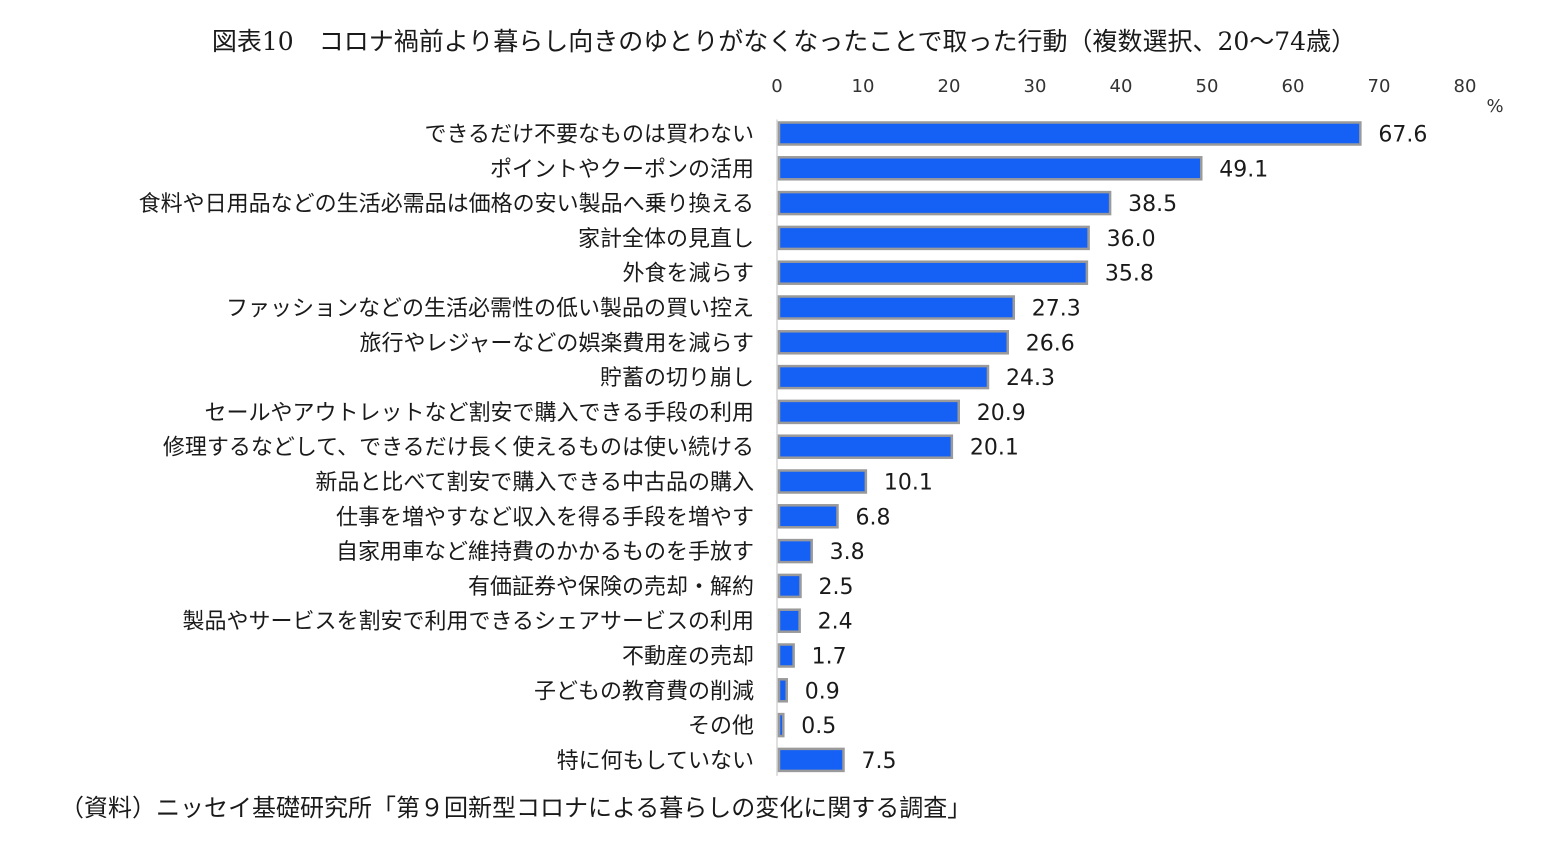 Image resolution: width=1568 pixels, height=841 pixels. Describe the element at coordinates (847, 552) in the screenshot. I see `data-label: 3.8` at that location.